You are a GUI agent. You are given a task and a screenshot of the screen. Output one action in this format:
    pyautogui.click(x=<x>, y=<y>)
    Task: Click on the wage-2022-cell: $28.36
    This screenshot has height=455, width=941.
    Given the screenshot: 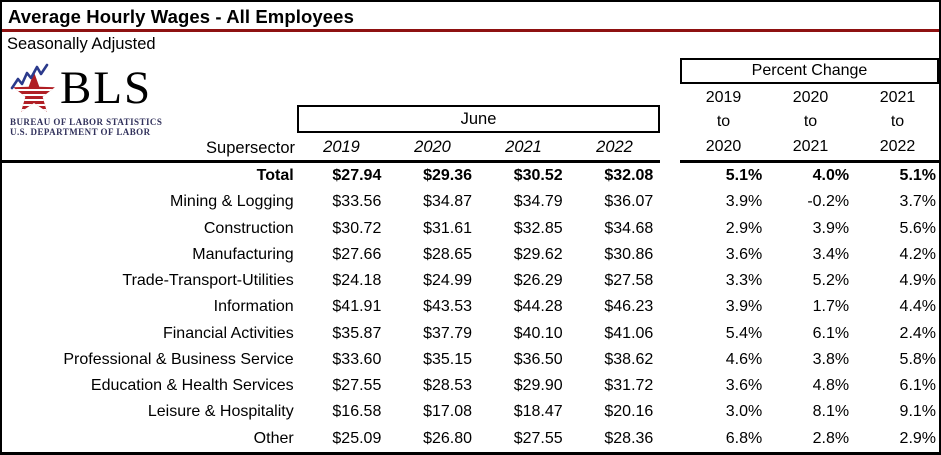 What is the action you would take?
    pyautogui.click(x=629, y=438)
    